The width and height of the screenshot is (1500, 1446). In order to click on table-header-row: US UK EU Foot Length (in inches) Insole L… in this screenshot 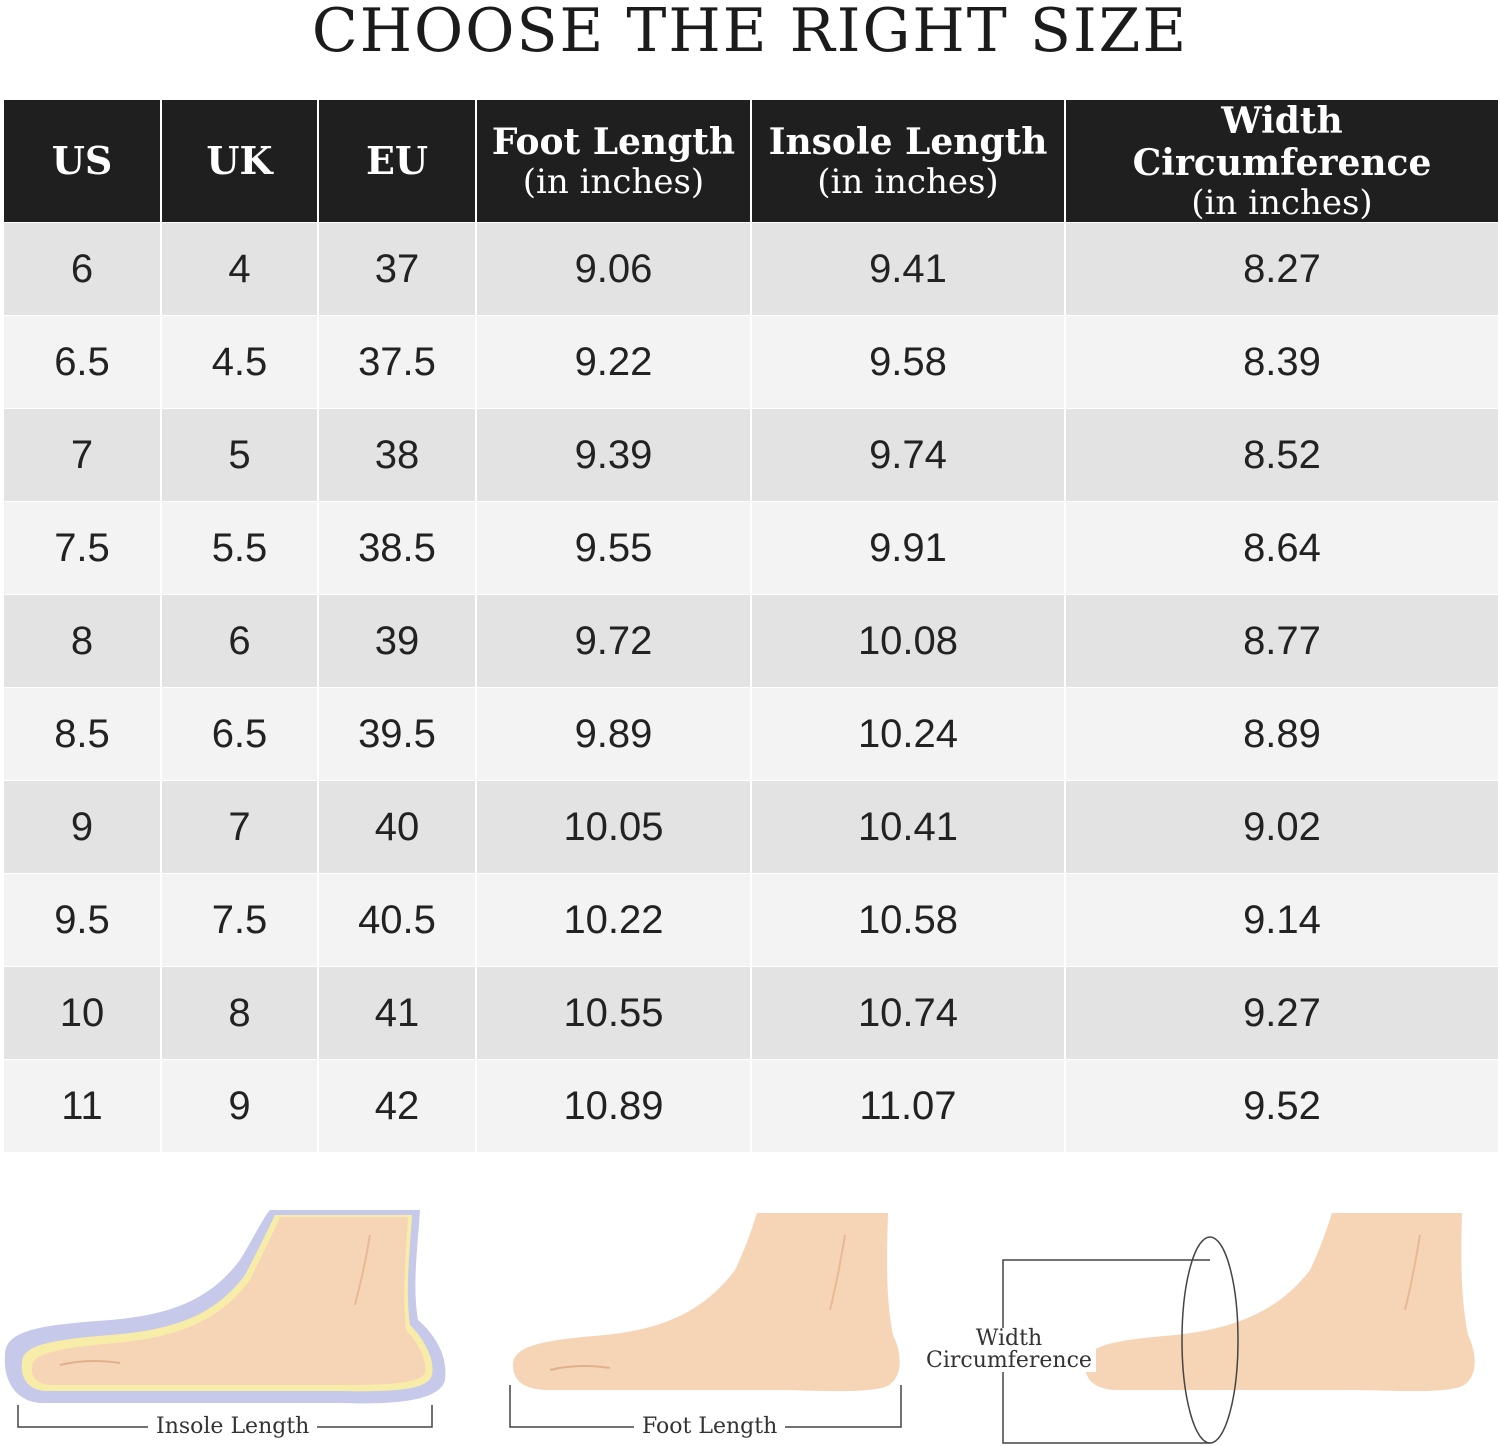, I will do `click(751, 161)`.